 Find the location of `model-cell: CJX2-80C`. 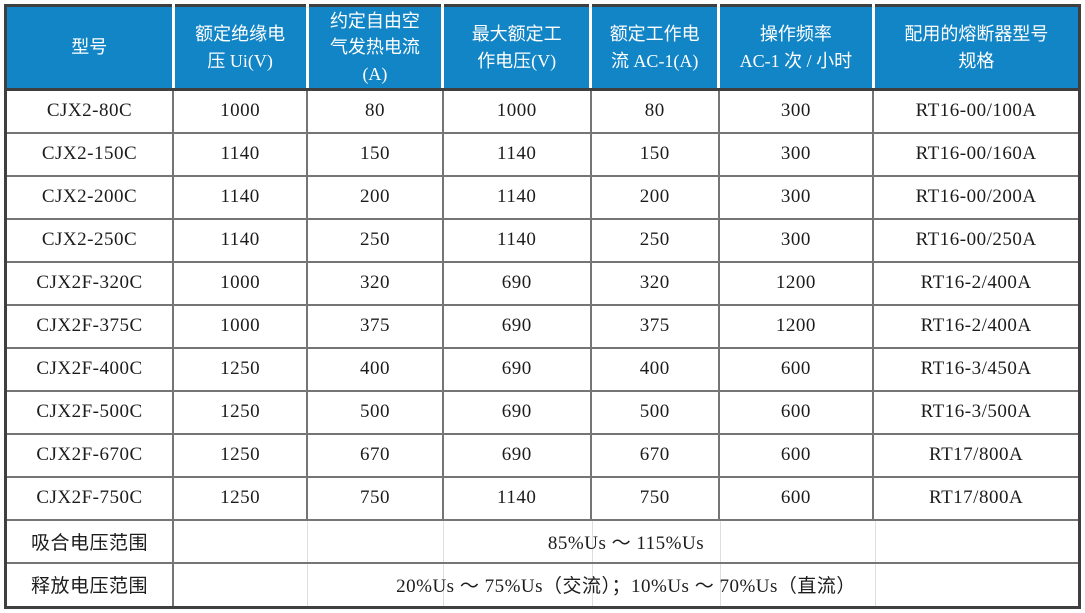

model-cell: CJX2-80C is located at coordinates (89, 111).